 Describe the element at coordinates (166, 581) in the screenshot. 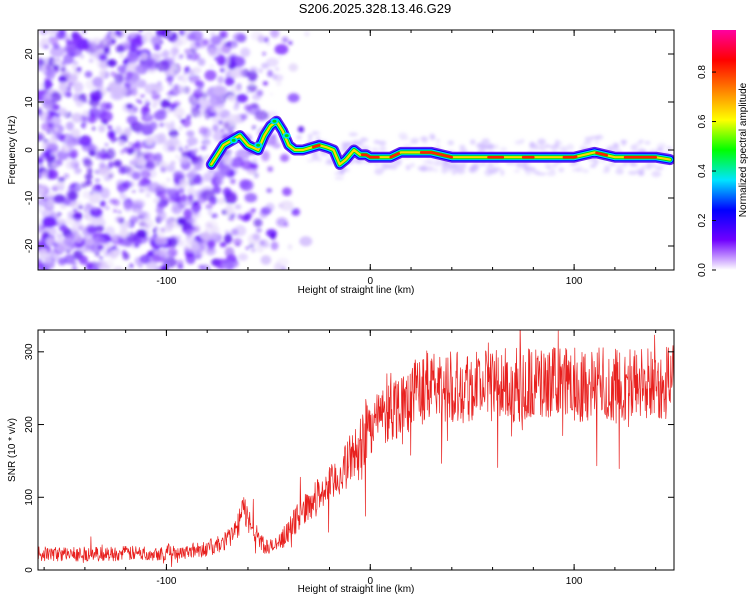

I see `snr-x-tick-label: -100` at that location.